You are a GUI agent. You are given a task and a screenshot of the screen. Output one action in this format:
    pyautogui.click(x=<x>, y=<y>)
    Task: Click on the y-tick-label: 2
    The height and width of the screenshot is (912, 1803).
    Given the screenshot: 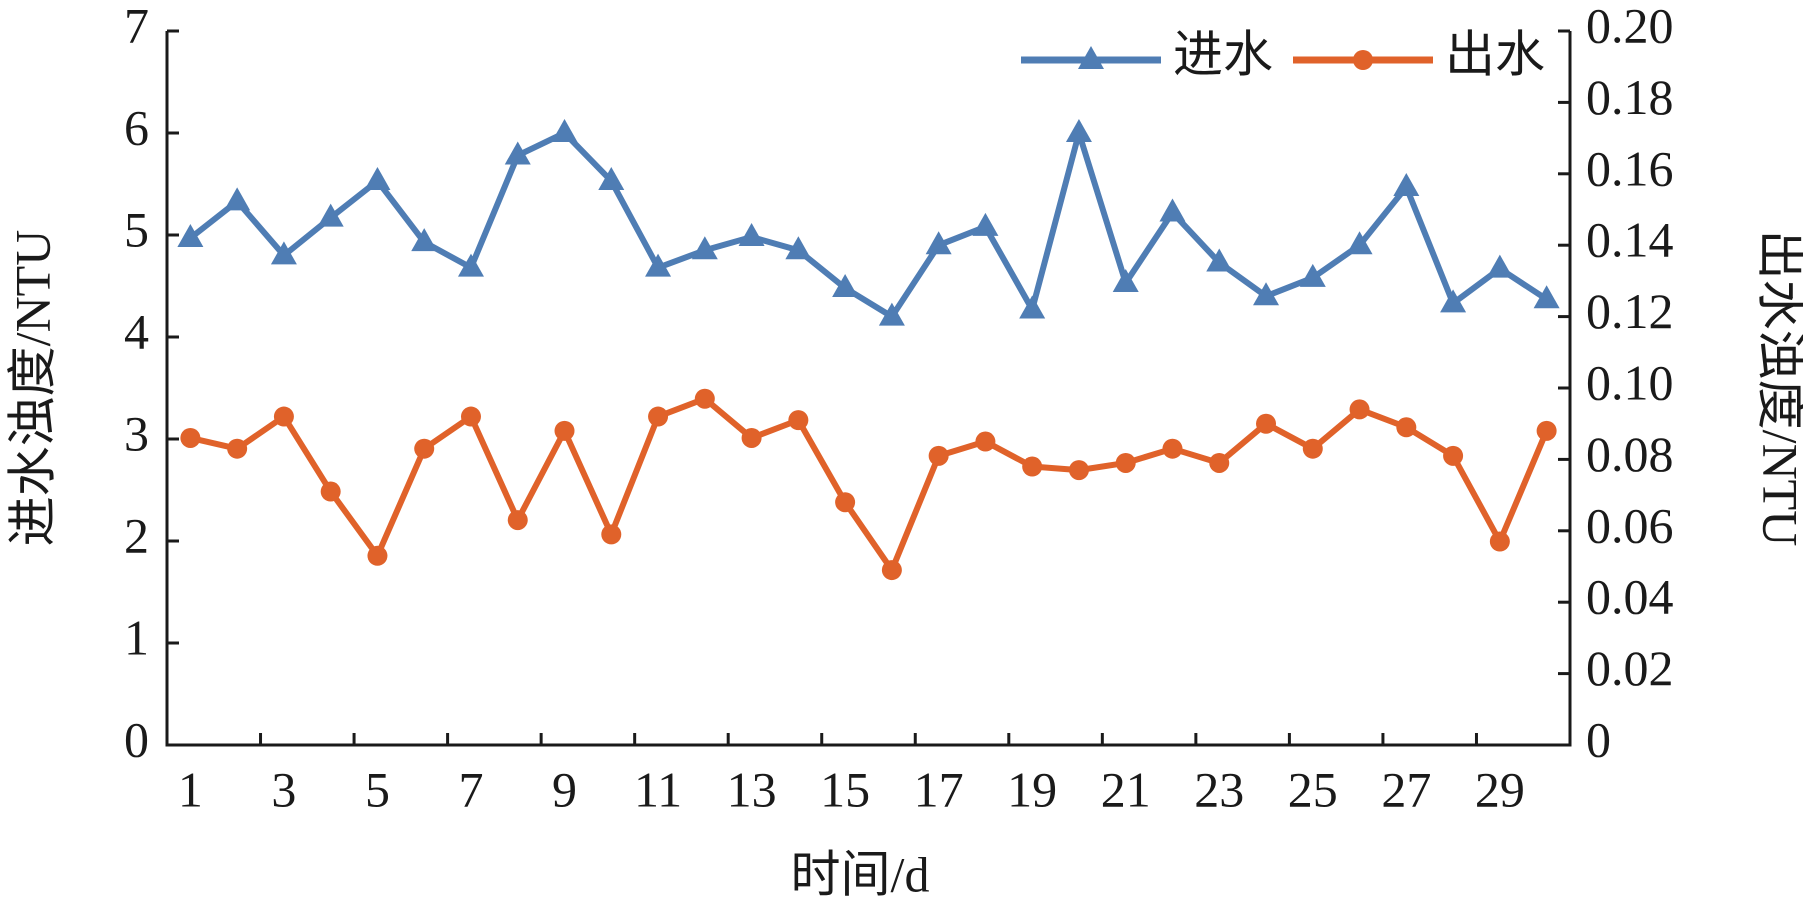 What is the action you would take?
    pyautogui.click(x=136, y=535)
    